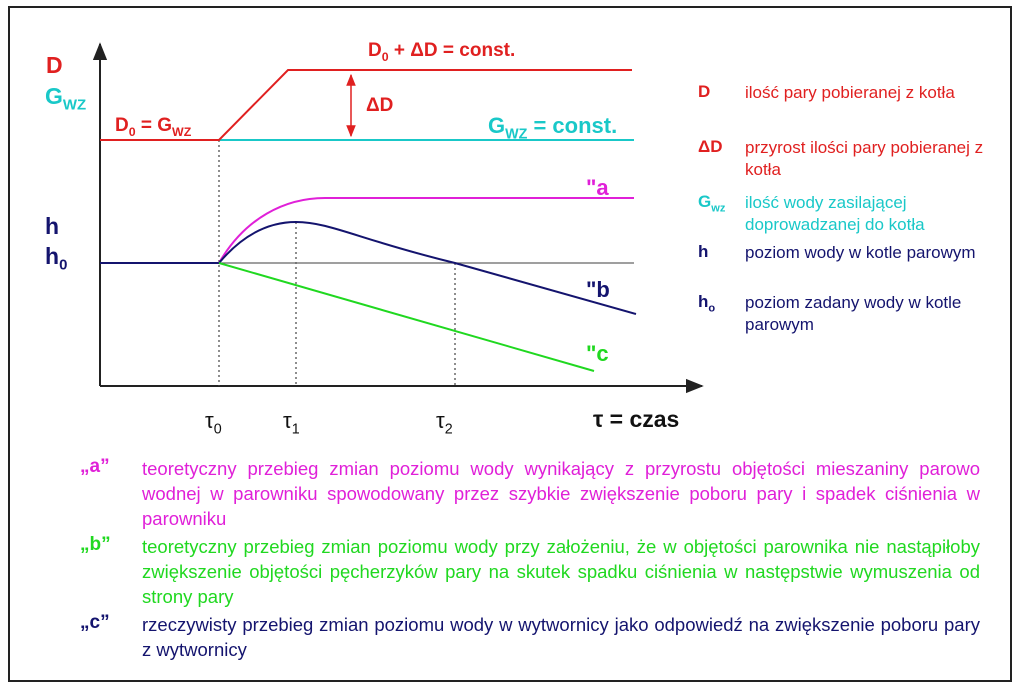 This screenshot has height=694, width=1024. What do you see at coordinates (426, 230) in the screenshot?
I see `curve-a` at bounding box center [426, 230].